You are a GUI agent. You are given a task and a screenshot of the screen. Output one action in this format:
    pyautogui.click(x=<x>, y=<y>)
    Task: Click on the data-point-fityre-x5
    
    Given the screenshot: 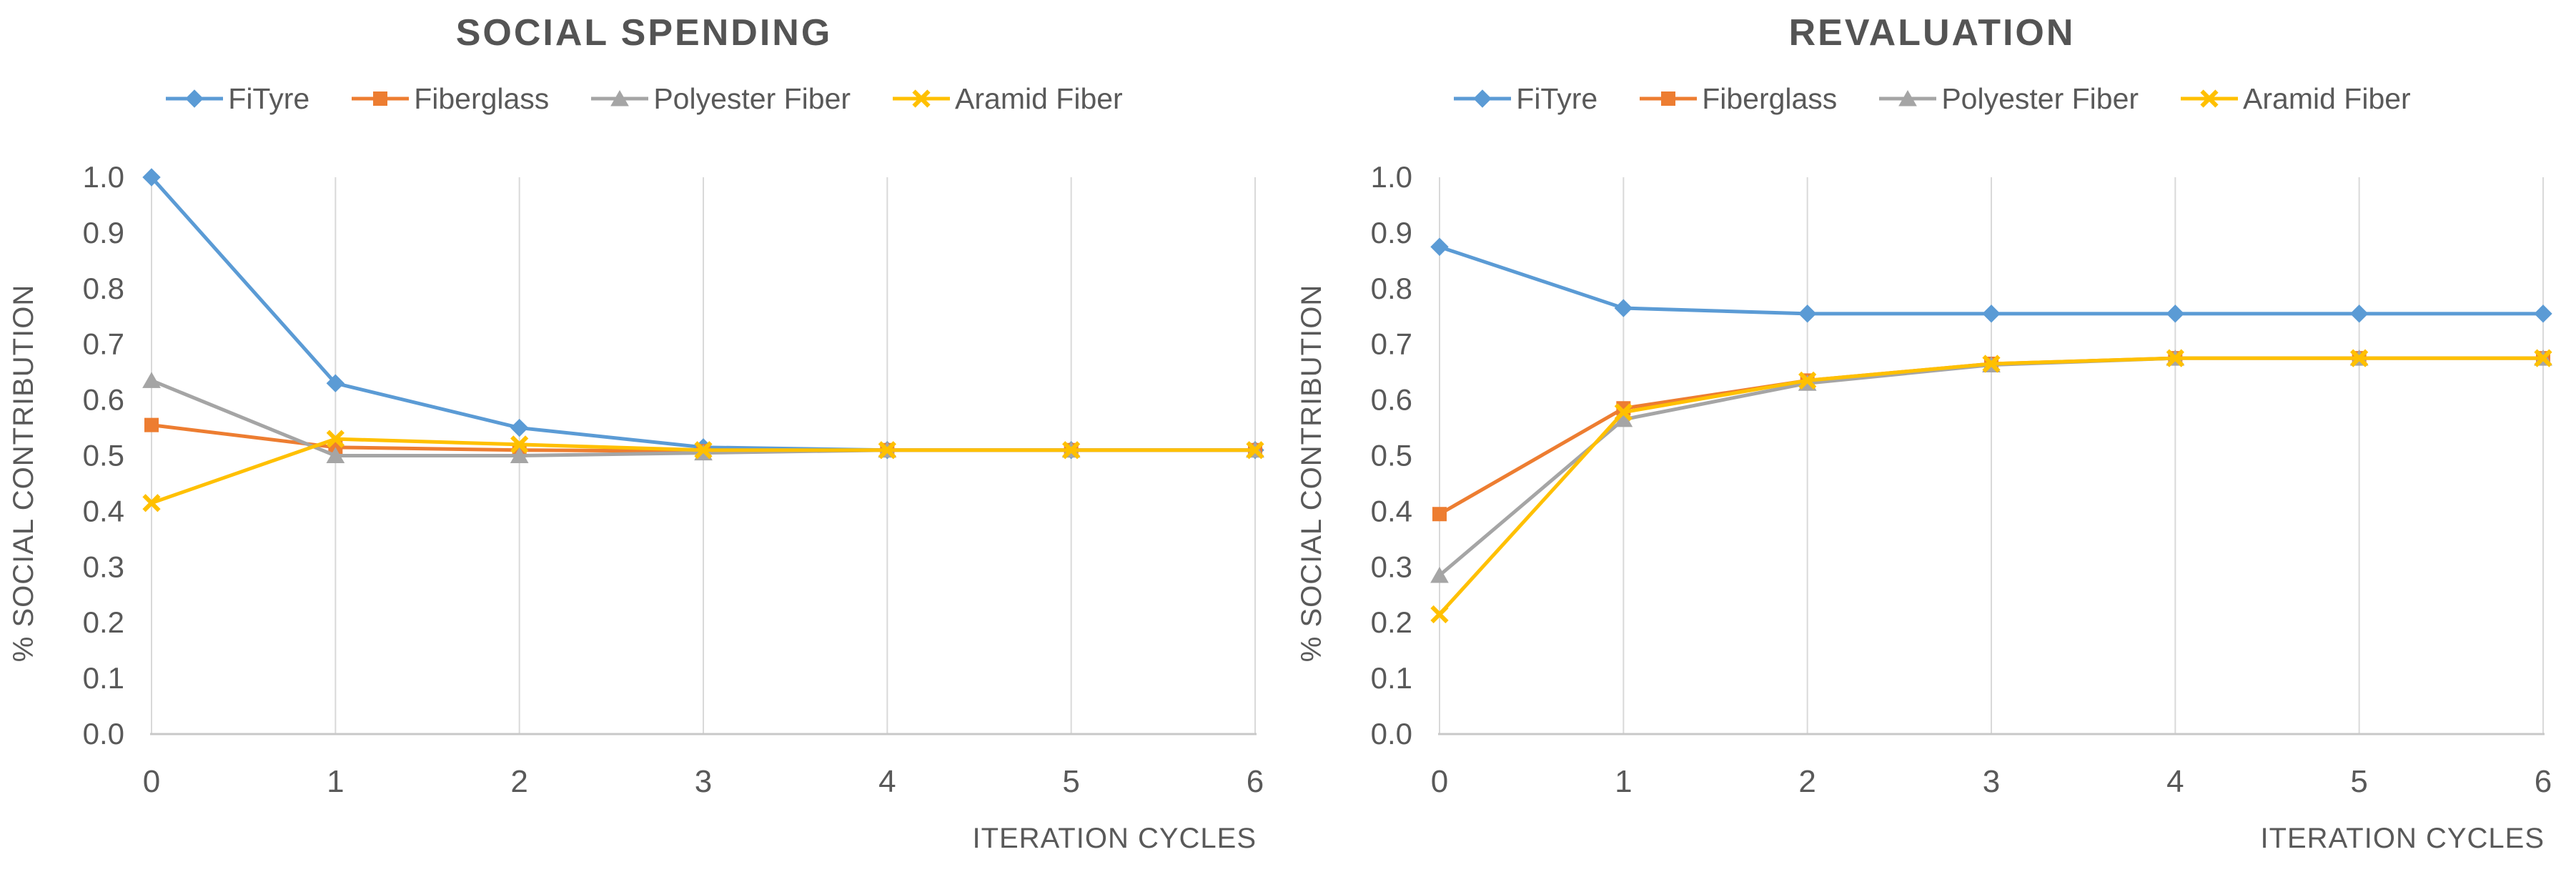 What is the action you would take?
    pyautogui.click(x=2359, y=313)
    